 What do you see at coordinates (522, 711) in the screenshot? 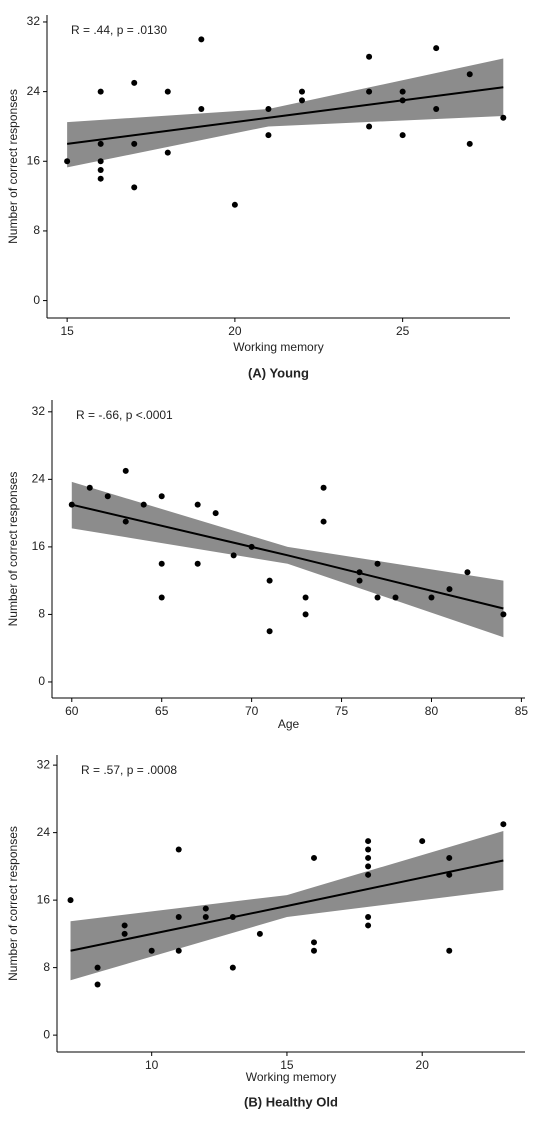
I see `x-tick-label: 85` at bounding box center [522, 711].